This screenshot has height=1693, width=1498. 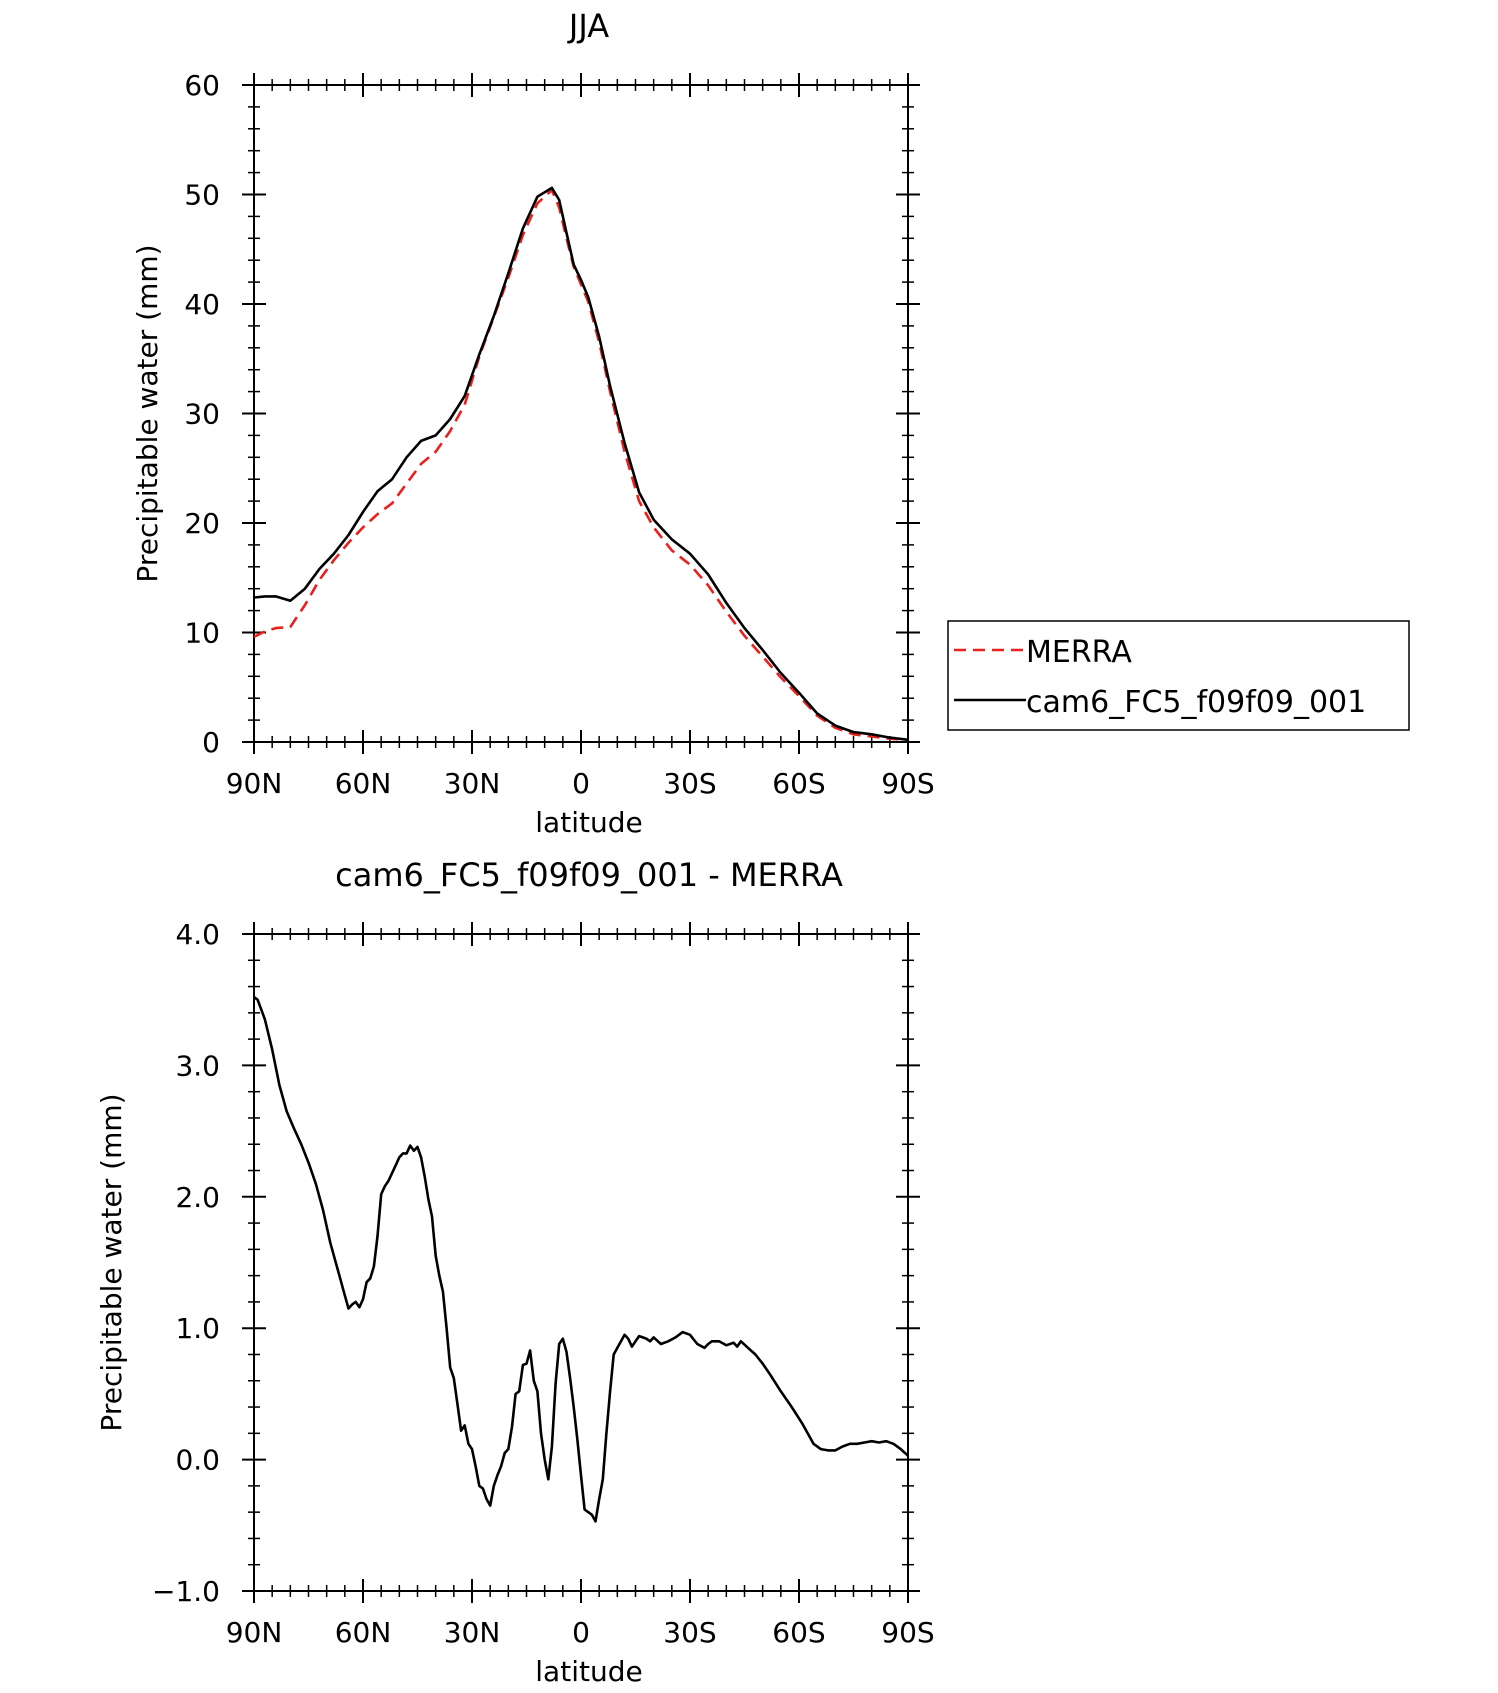 What do you see at coordinates (589, 875) in the screenshot?
I see `chart-title: cam6_FC5_f09f09_001 - MERRA` at bounding box center [589, 875].